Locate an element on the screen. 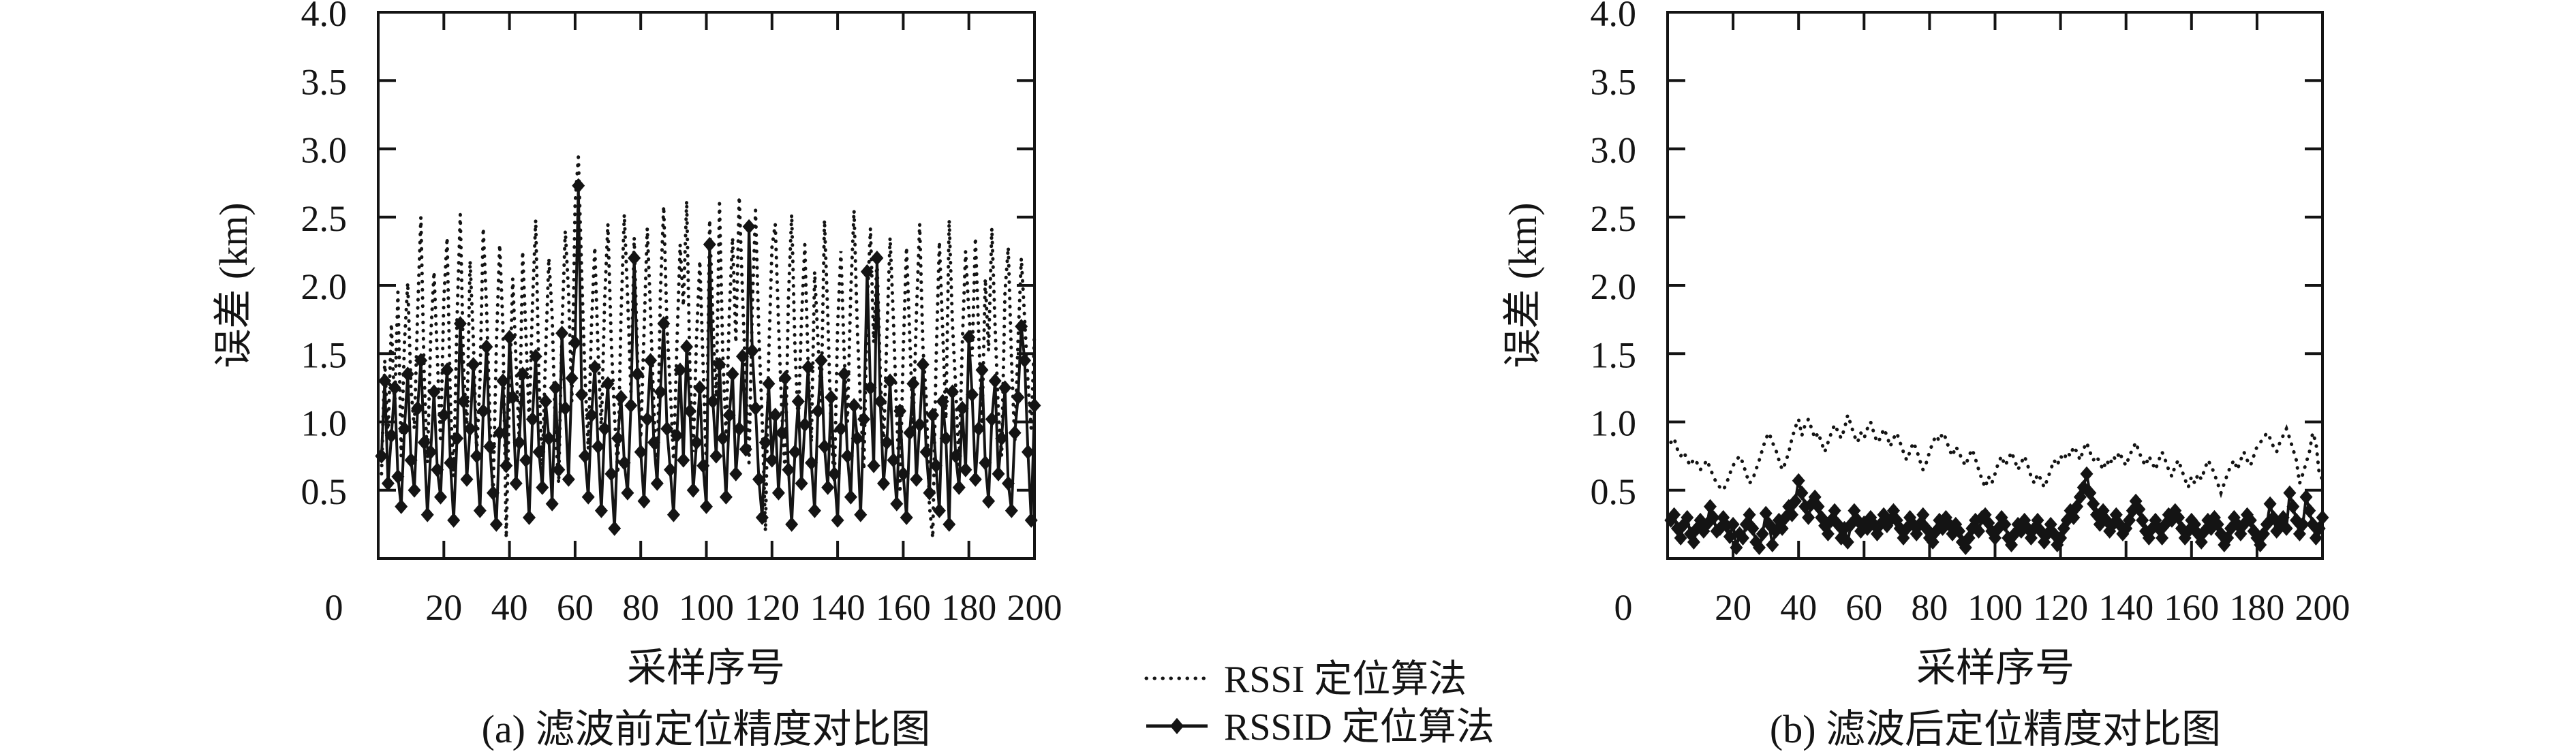  series-rssi-dotted-line is located at coordinates (1997, 454).